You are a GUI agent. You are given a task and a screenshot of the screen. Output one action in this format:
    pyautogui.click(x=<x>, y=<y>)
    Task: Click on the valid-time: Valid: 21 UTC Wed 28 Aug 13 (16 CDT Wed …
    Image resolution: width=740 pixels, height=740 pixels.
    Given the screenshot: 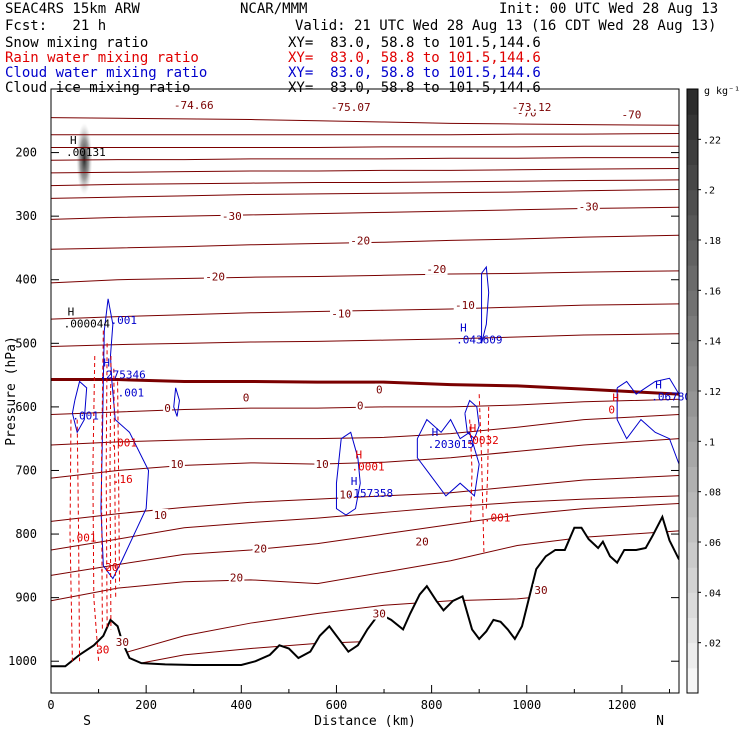 What is the action you would take?
    pyautogui.click(x=506, y=26)
    